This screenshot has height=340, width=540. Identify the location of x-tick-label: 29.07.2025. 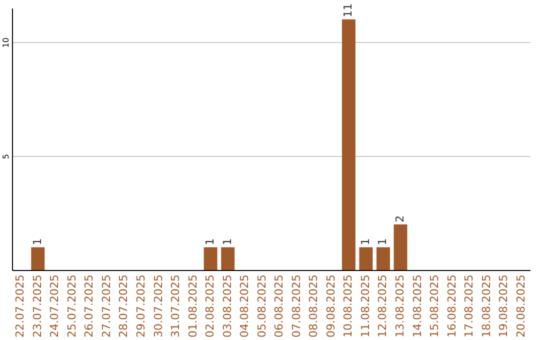
(141, 306).